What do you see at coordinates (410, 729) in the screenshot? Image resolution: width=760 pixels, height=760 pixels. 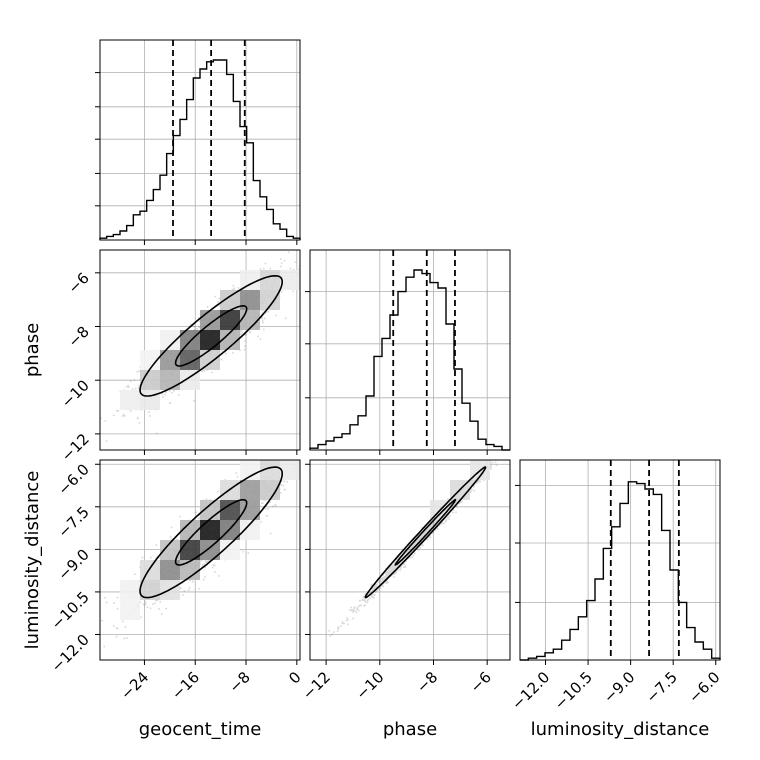 I see `x-axis-label-phase: phase` at bounding box center [410, 729].